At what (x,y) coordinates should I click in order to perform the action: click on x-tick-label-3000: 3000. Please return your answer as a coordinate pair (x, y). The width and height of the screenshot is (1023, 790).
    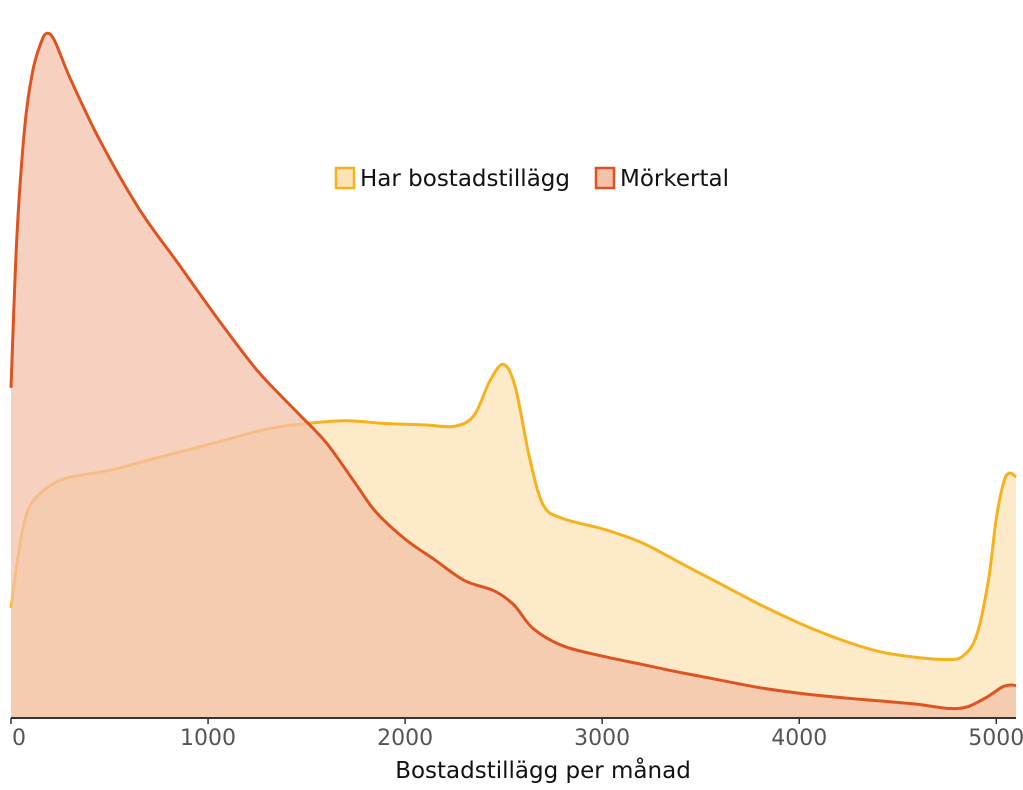
    Looking at the image, I should click on (602, 738).